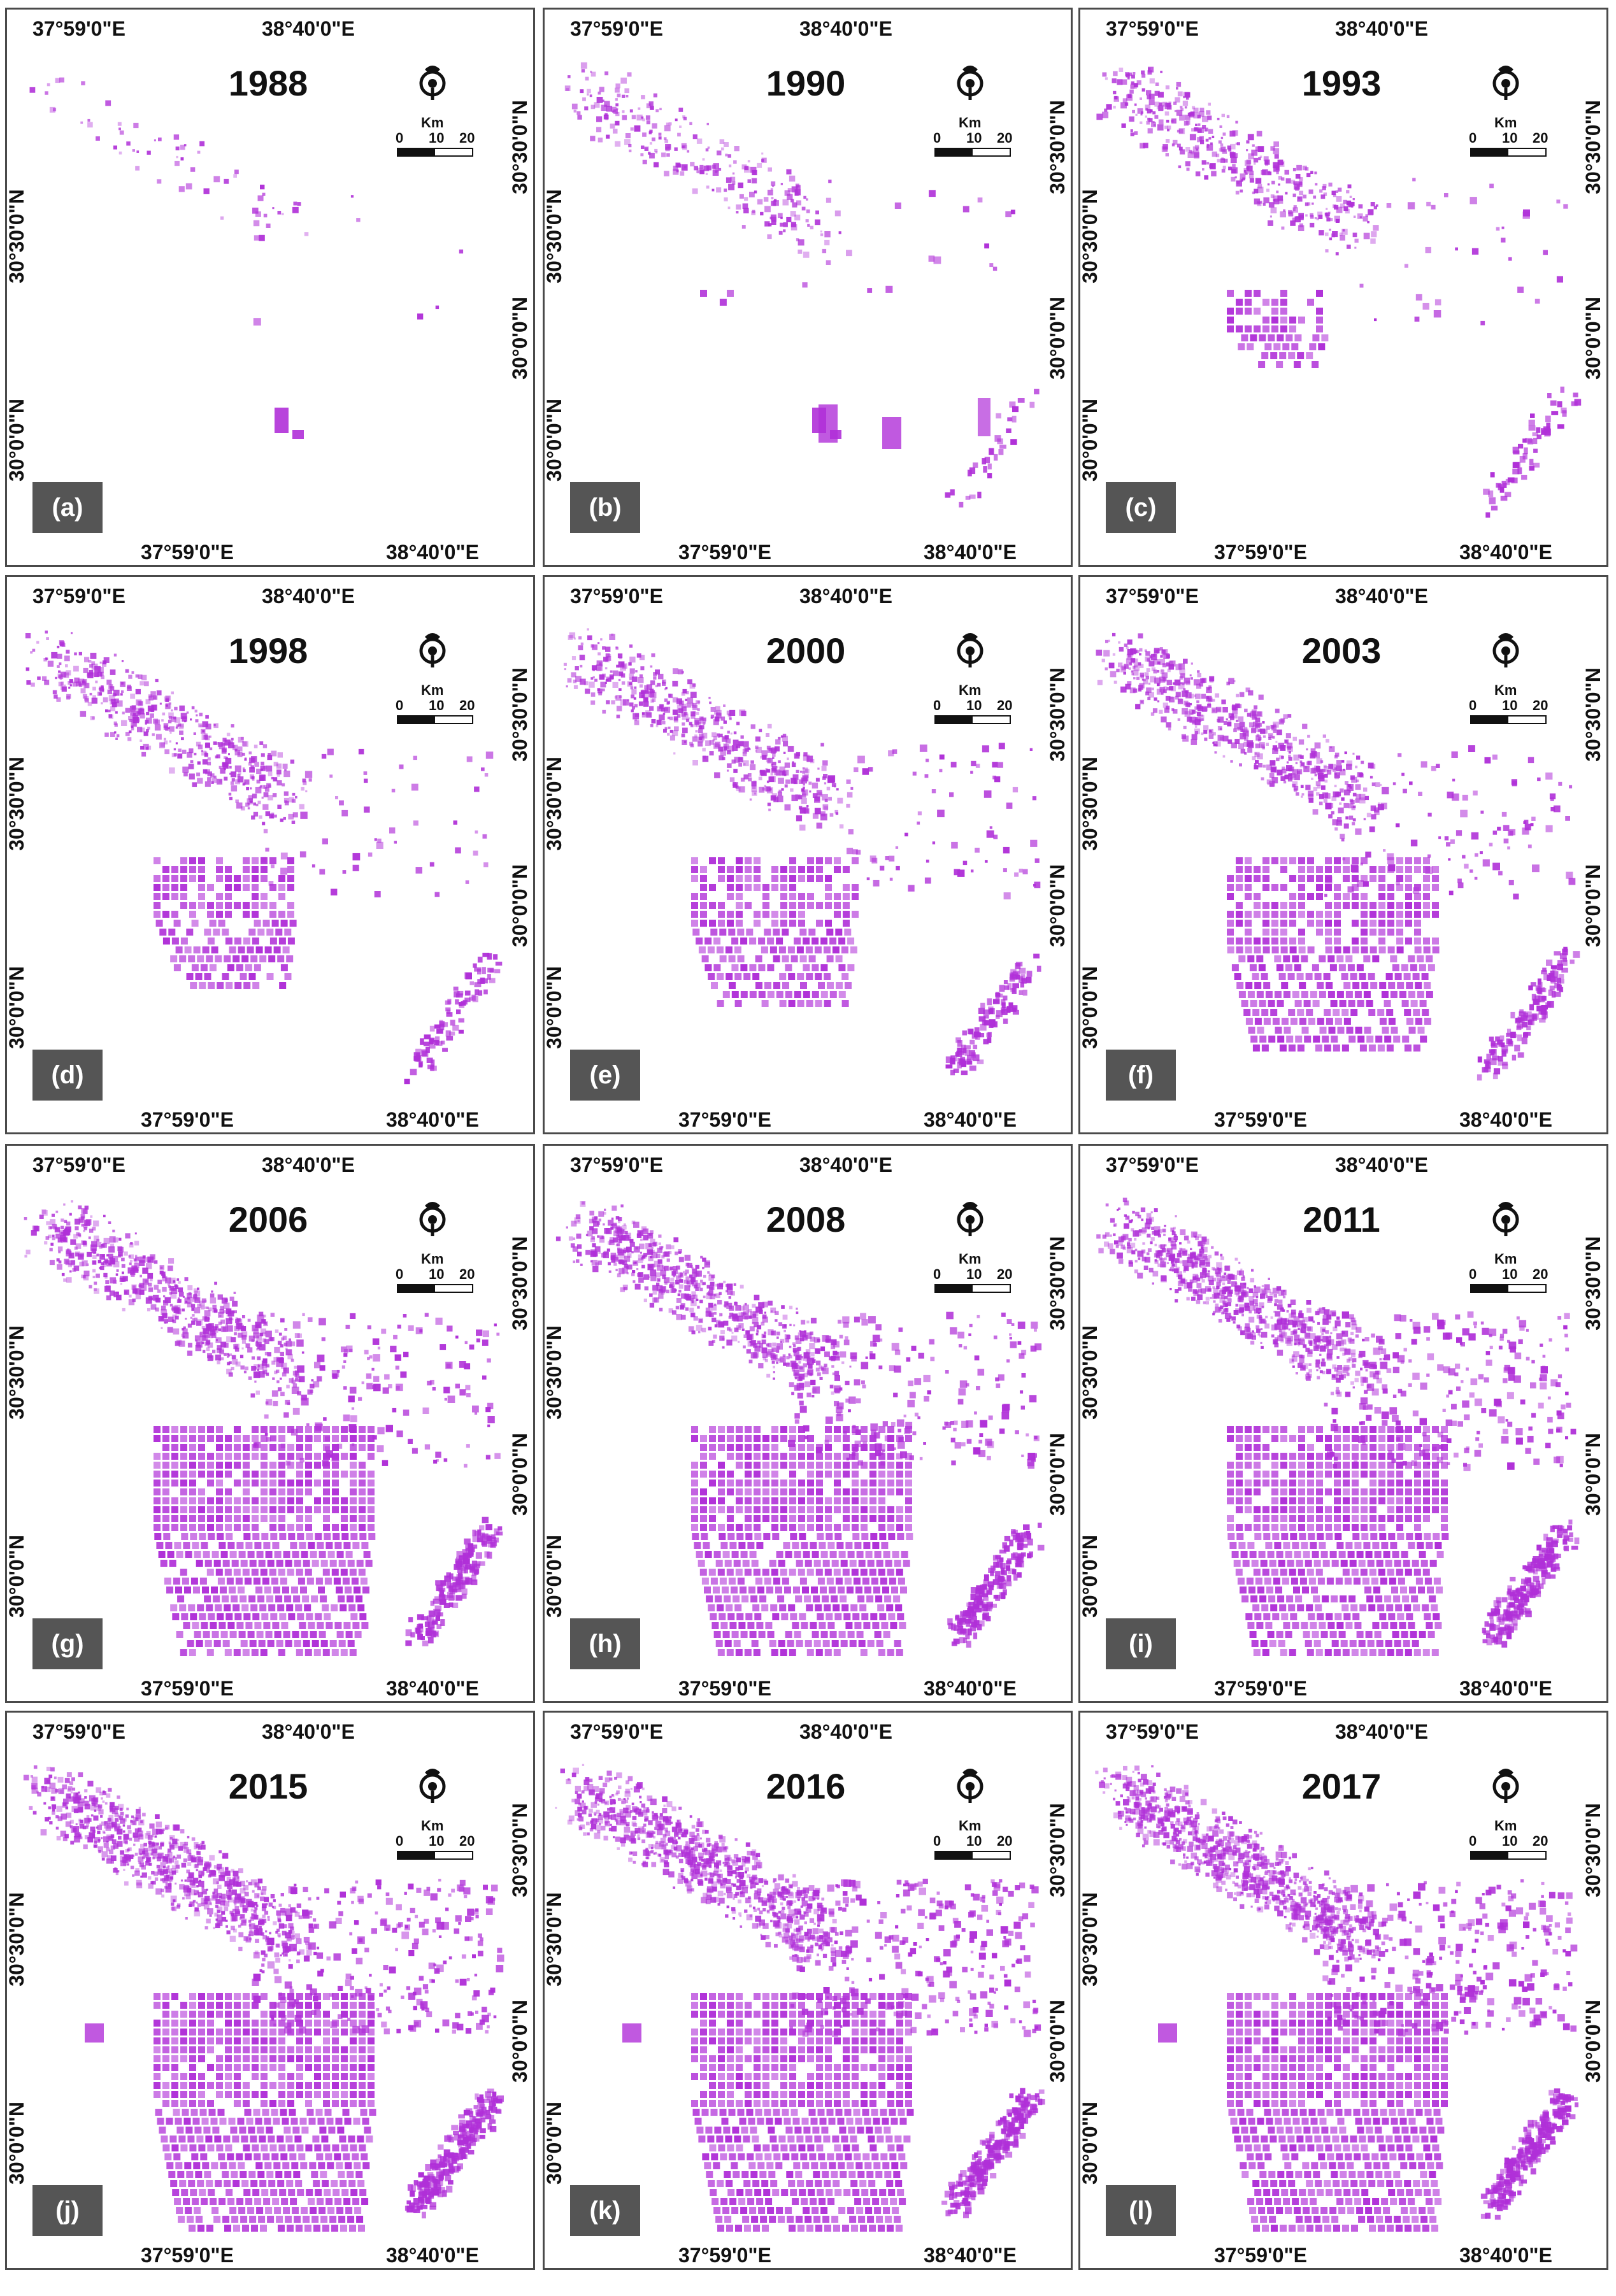 Image resolution: width=1616 pixels, height=2296 pixels. What do you see at coordinates (1341, 651) in the screenshot?
I see `panel-year: 2003` at bounding box center [1341, 651].